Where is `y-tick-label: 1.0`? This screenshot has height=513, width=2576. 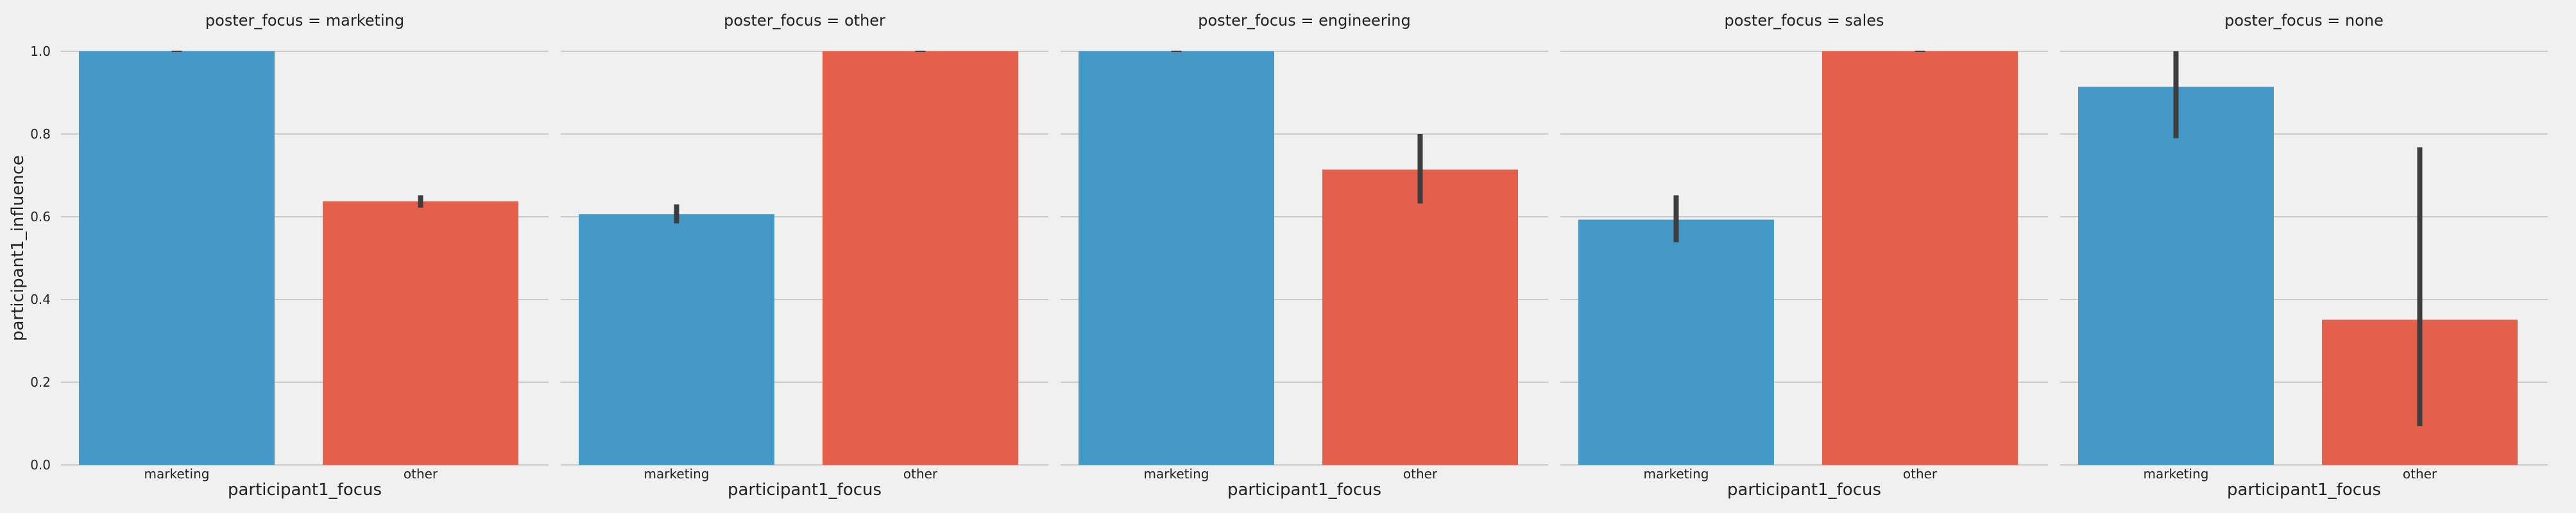 y-tick-label: 1.0 is located at coordinates (40, 51).